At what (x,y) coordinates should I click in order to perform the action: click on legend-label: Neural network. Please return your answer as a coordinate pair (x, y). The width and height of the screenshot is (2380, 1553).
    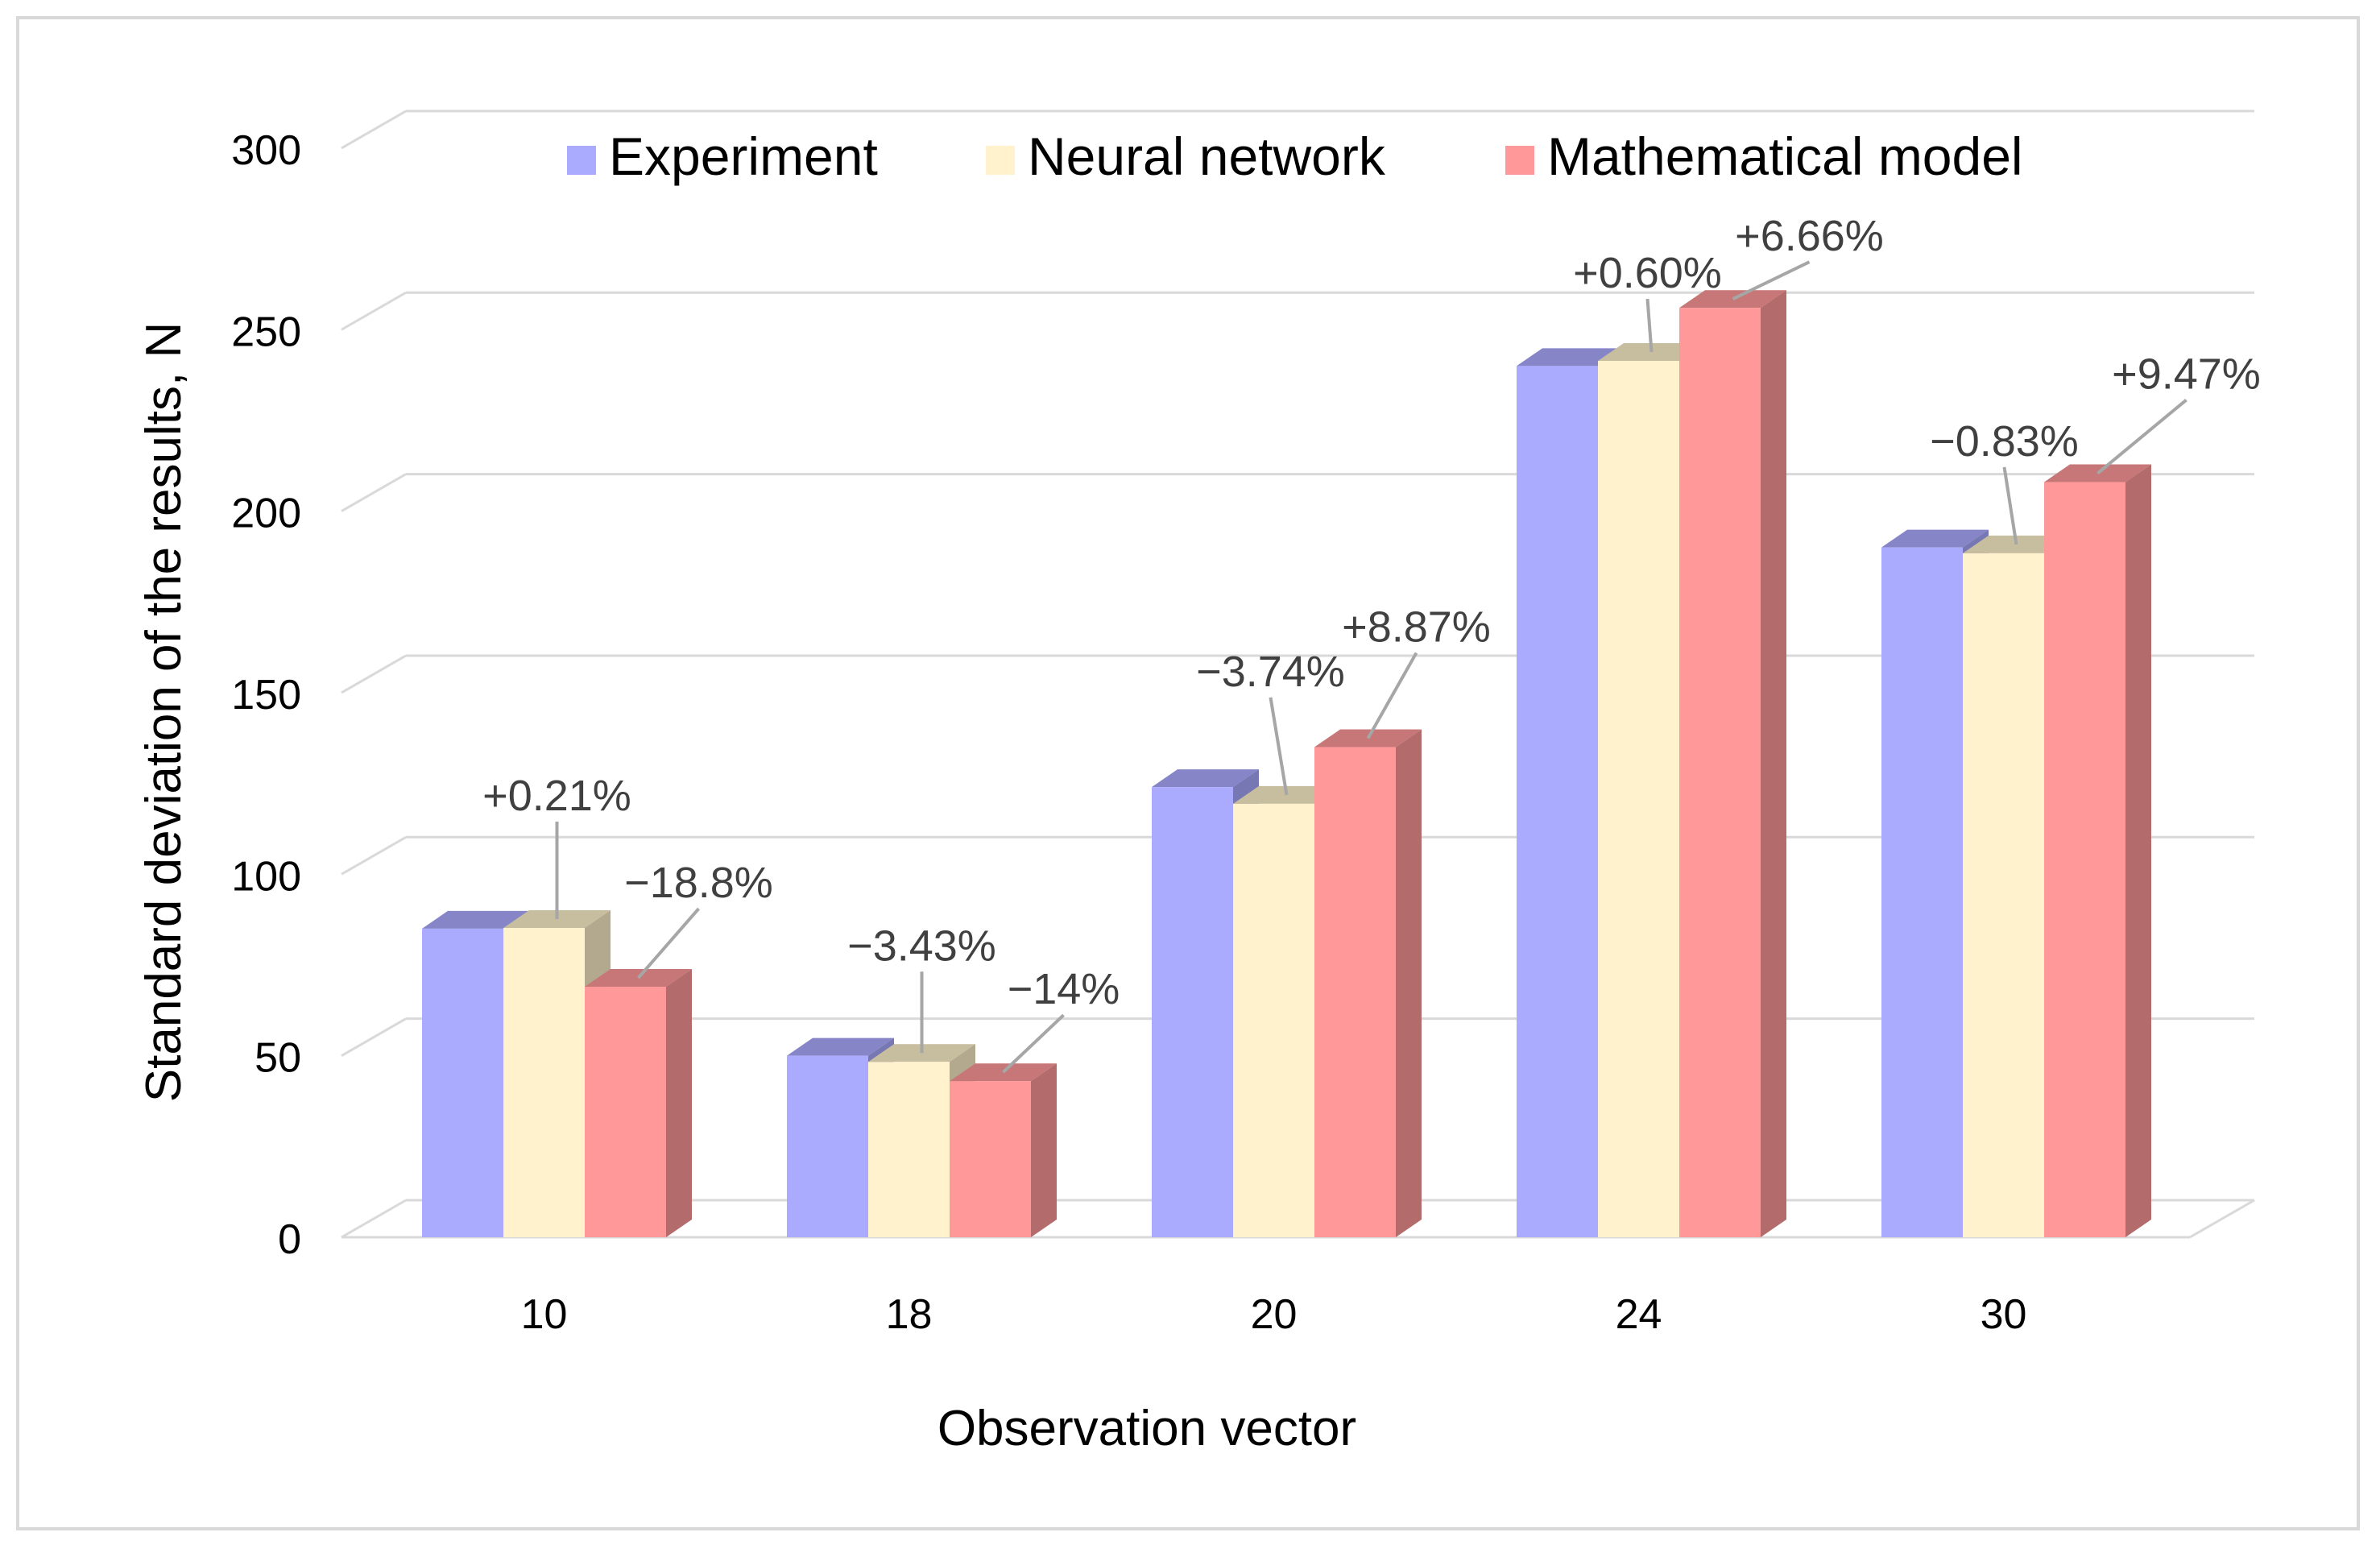
    Looking at the image, I should click on (1207, 156).